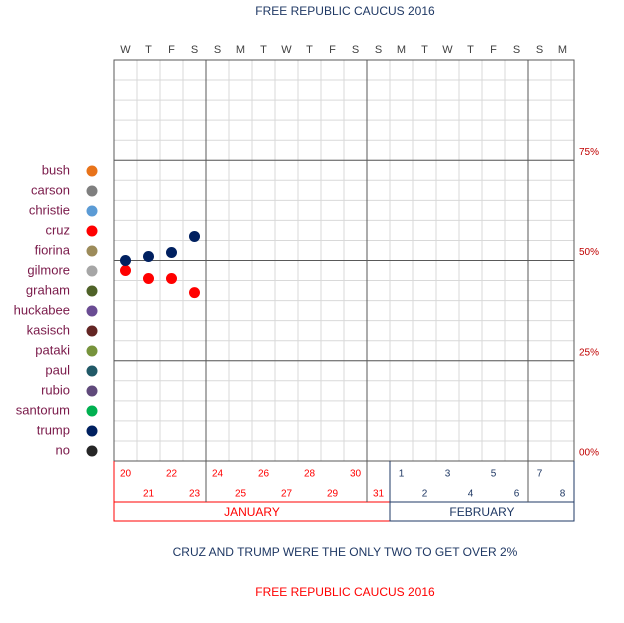 This screenshot has height=623, width=624. What do you see at coordinates (57, 369) in the screenshot?
I see `legend-label: paul` at bounding box center [57, 369].